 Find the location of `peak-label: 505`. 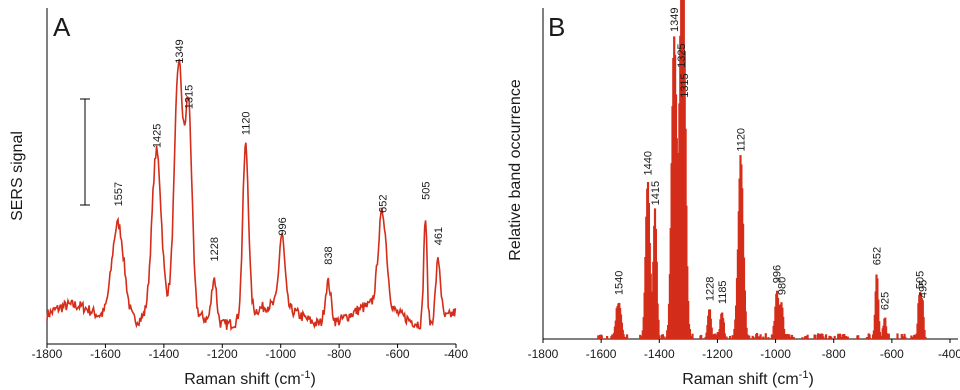

peak-label: 505 is located at coordinates (921, 280).